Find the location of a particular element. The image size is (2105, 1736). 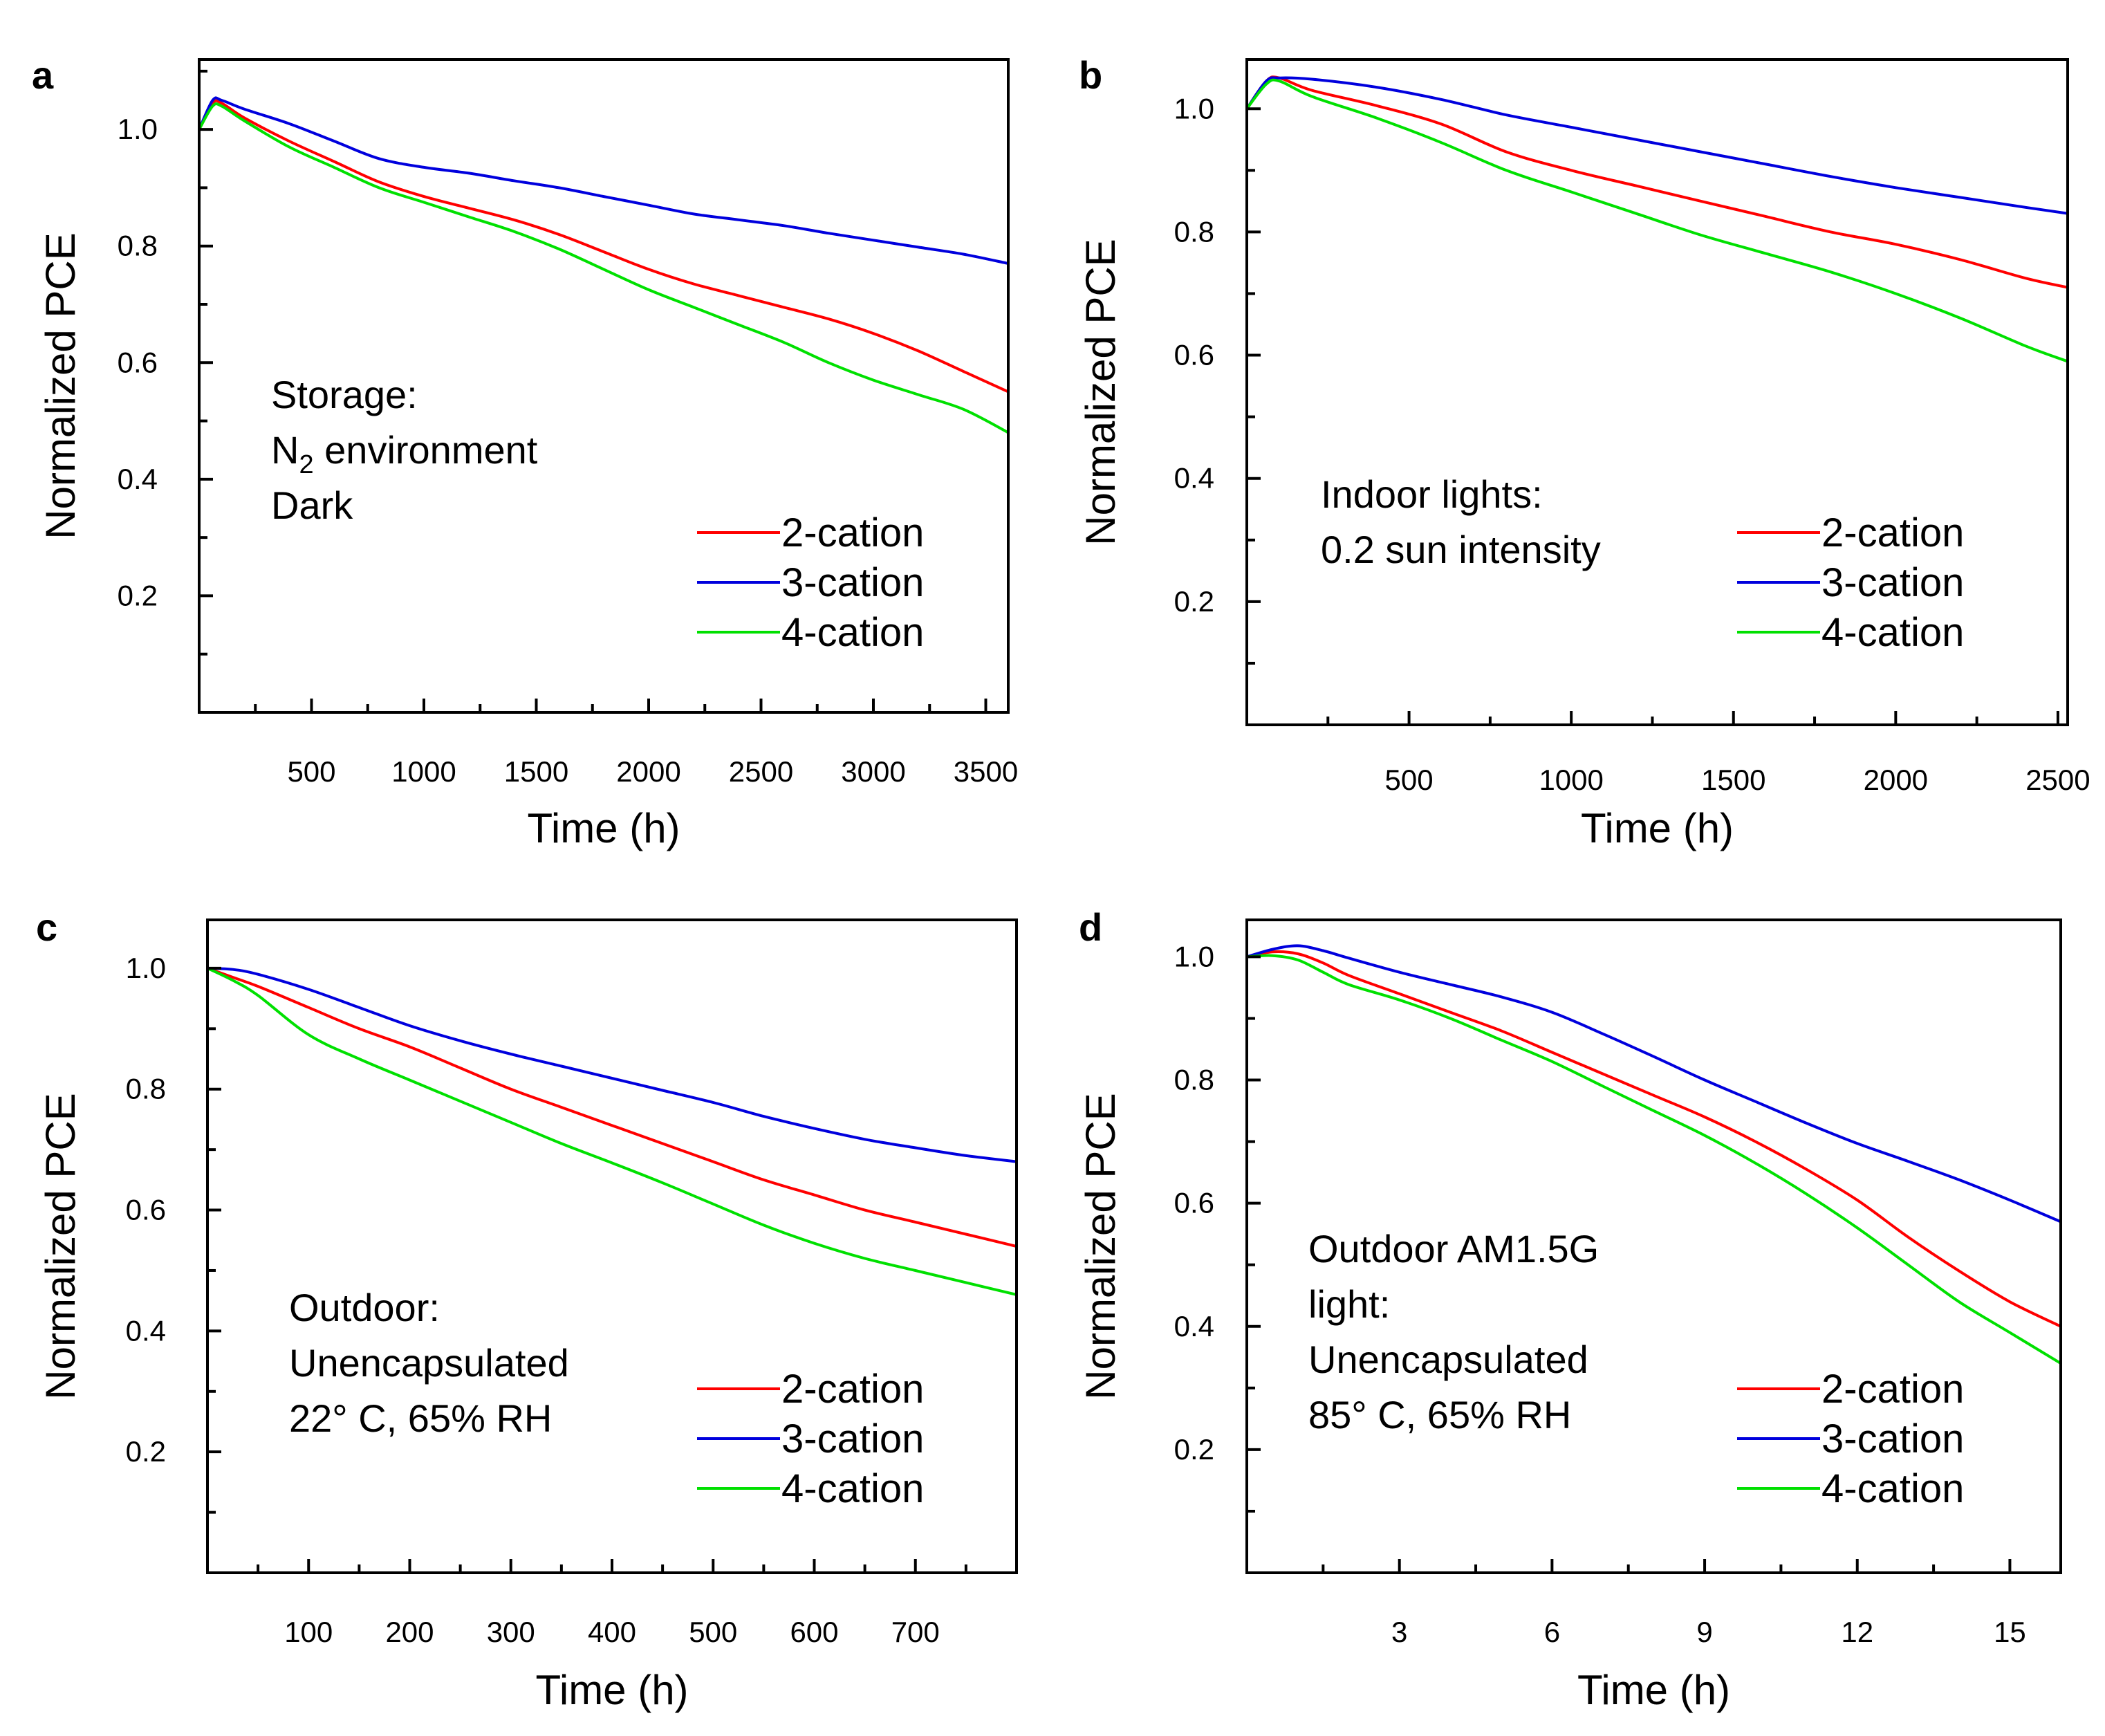

condition-annotation: Outdoor: Unencapsulated 22° C, 65% RH is located at coordinates (429, 1363).